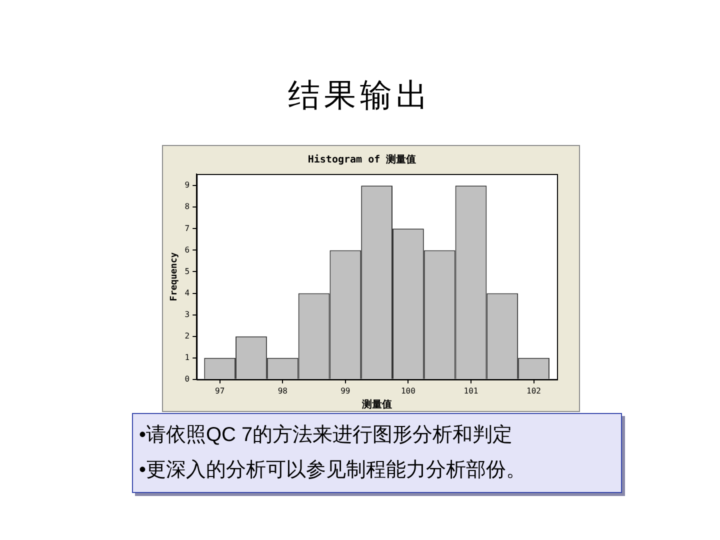 The width and height of the screenshot is (720, 540). What do you see at coordinates (187, 185) in the screenshot?
I see `y-tick-label: 9` at bounding box center [187, 185].